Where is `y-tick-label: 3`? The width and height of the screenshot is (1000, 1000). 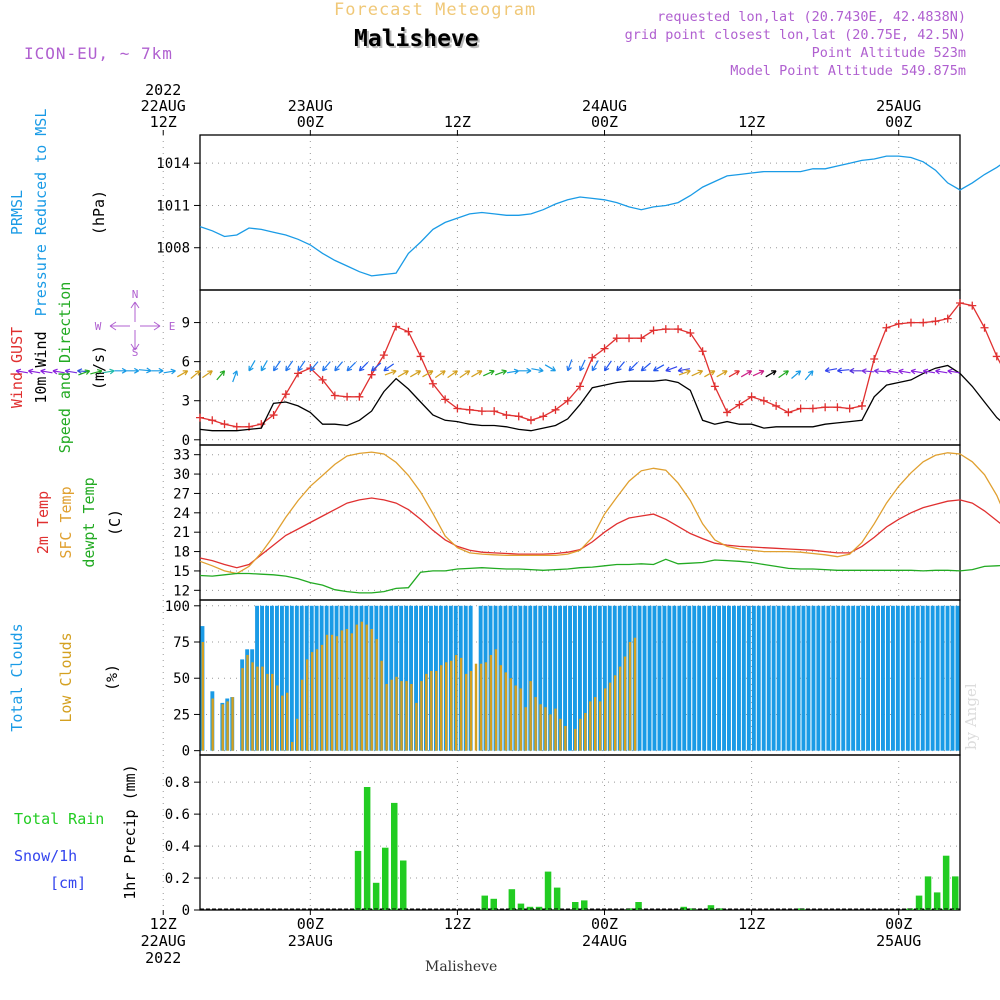
y-tick-label: 3 is located at coordinates (186, 402).